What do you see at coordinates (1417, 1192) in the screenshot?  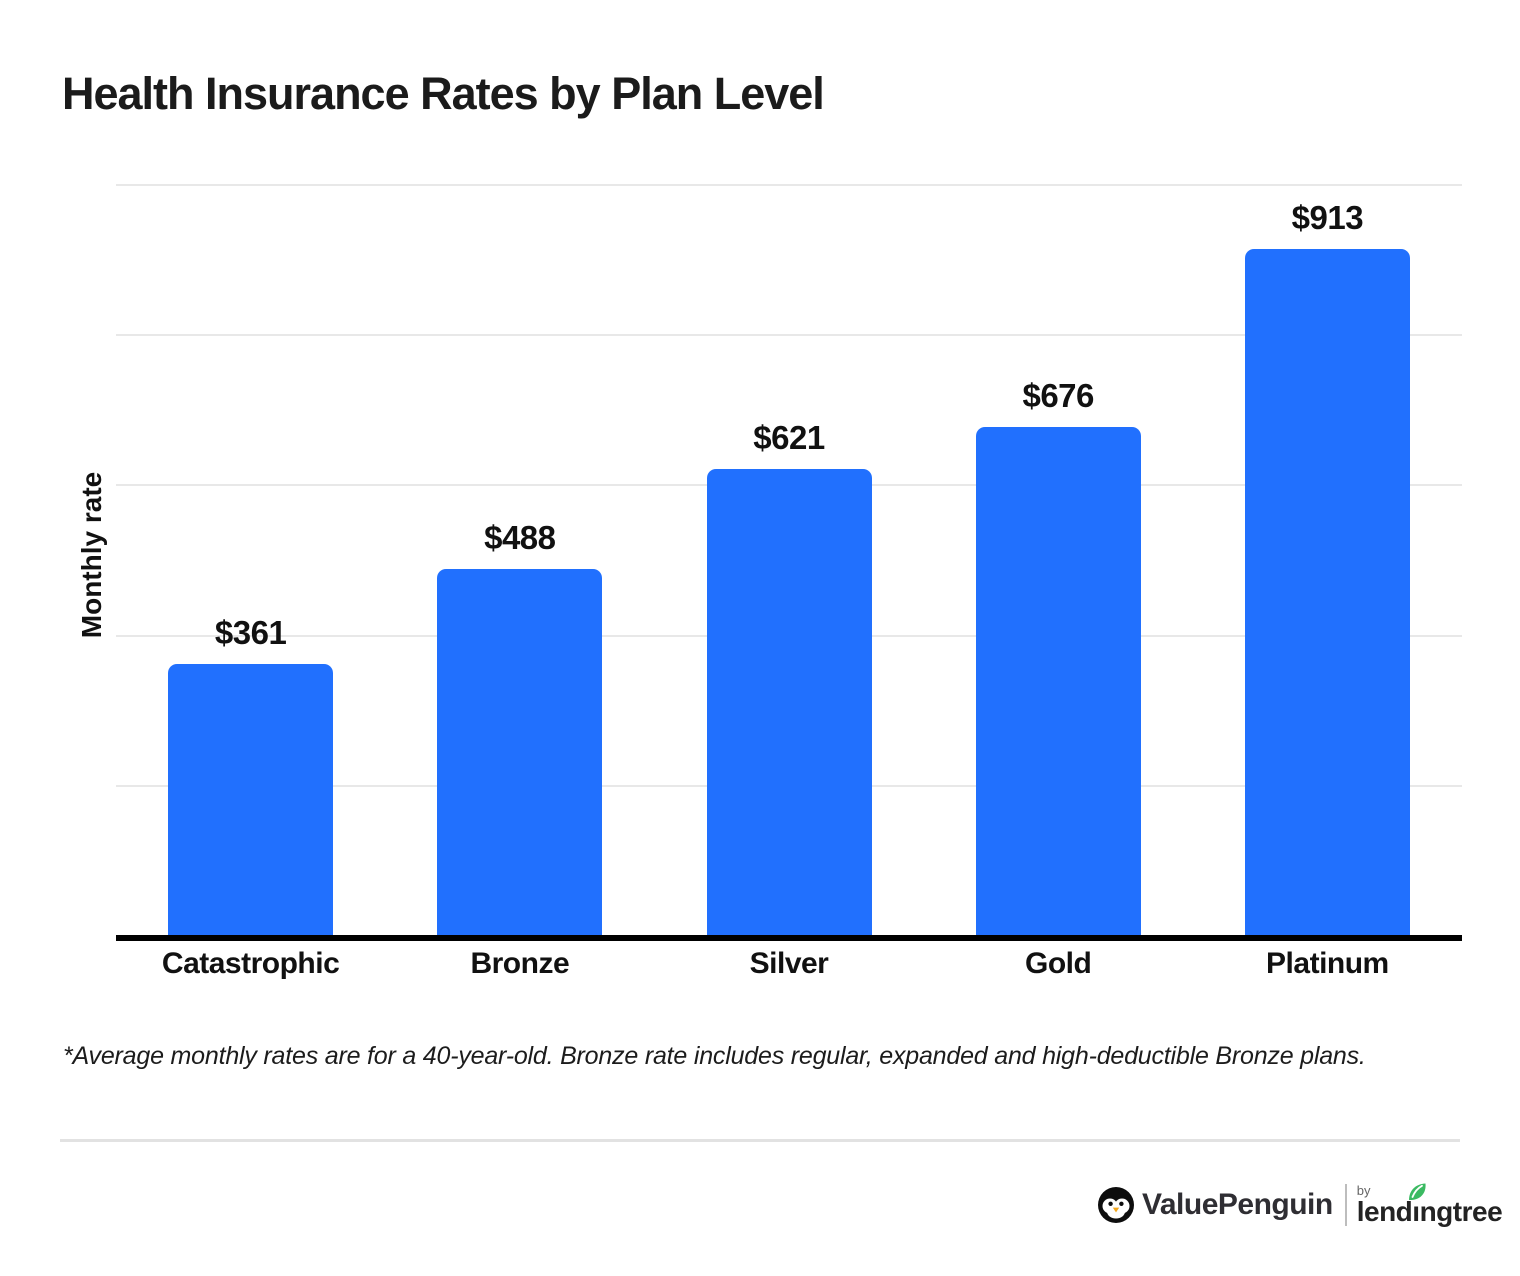 I see `leaf-icon` at bounding box center [1417, 1192].